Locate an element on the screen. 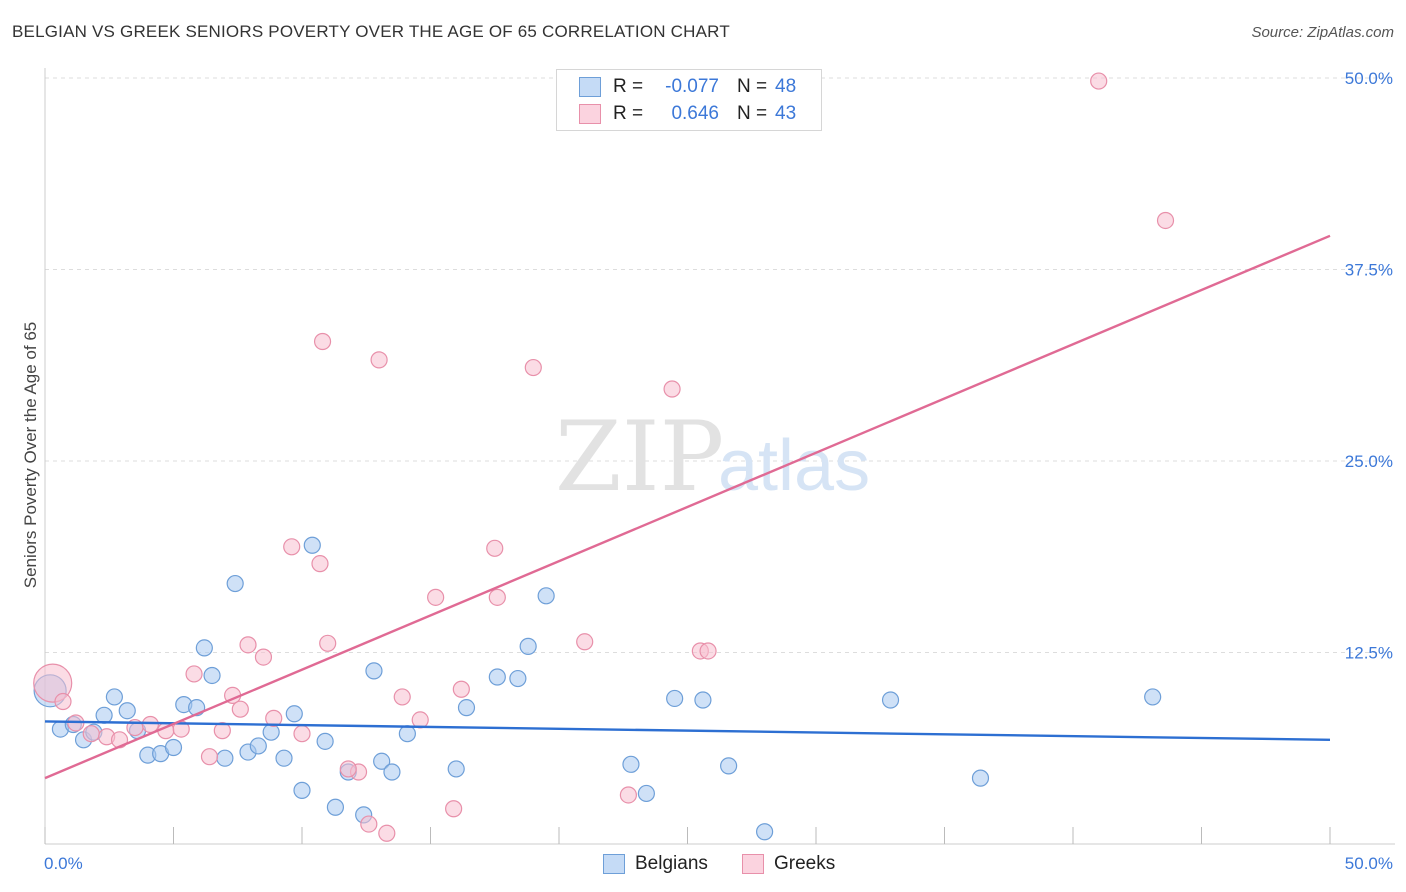 This screenshot has height=892, width=1406. legend-item-greeks: Greeks is located at coordinates (788, 864).